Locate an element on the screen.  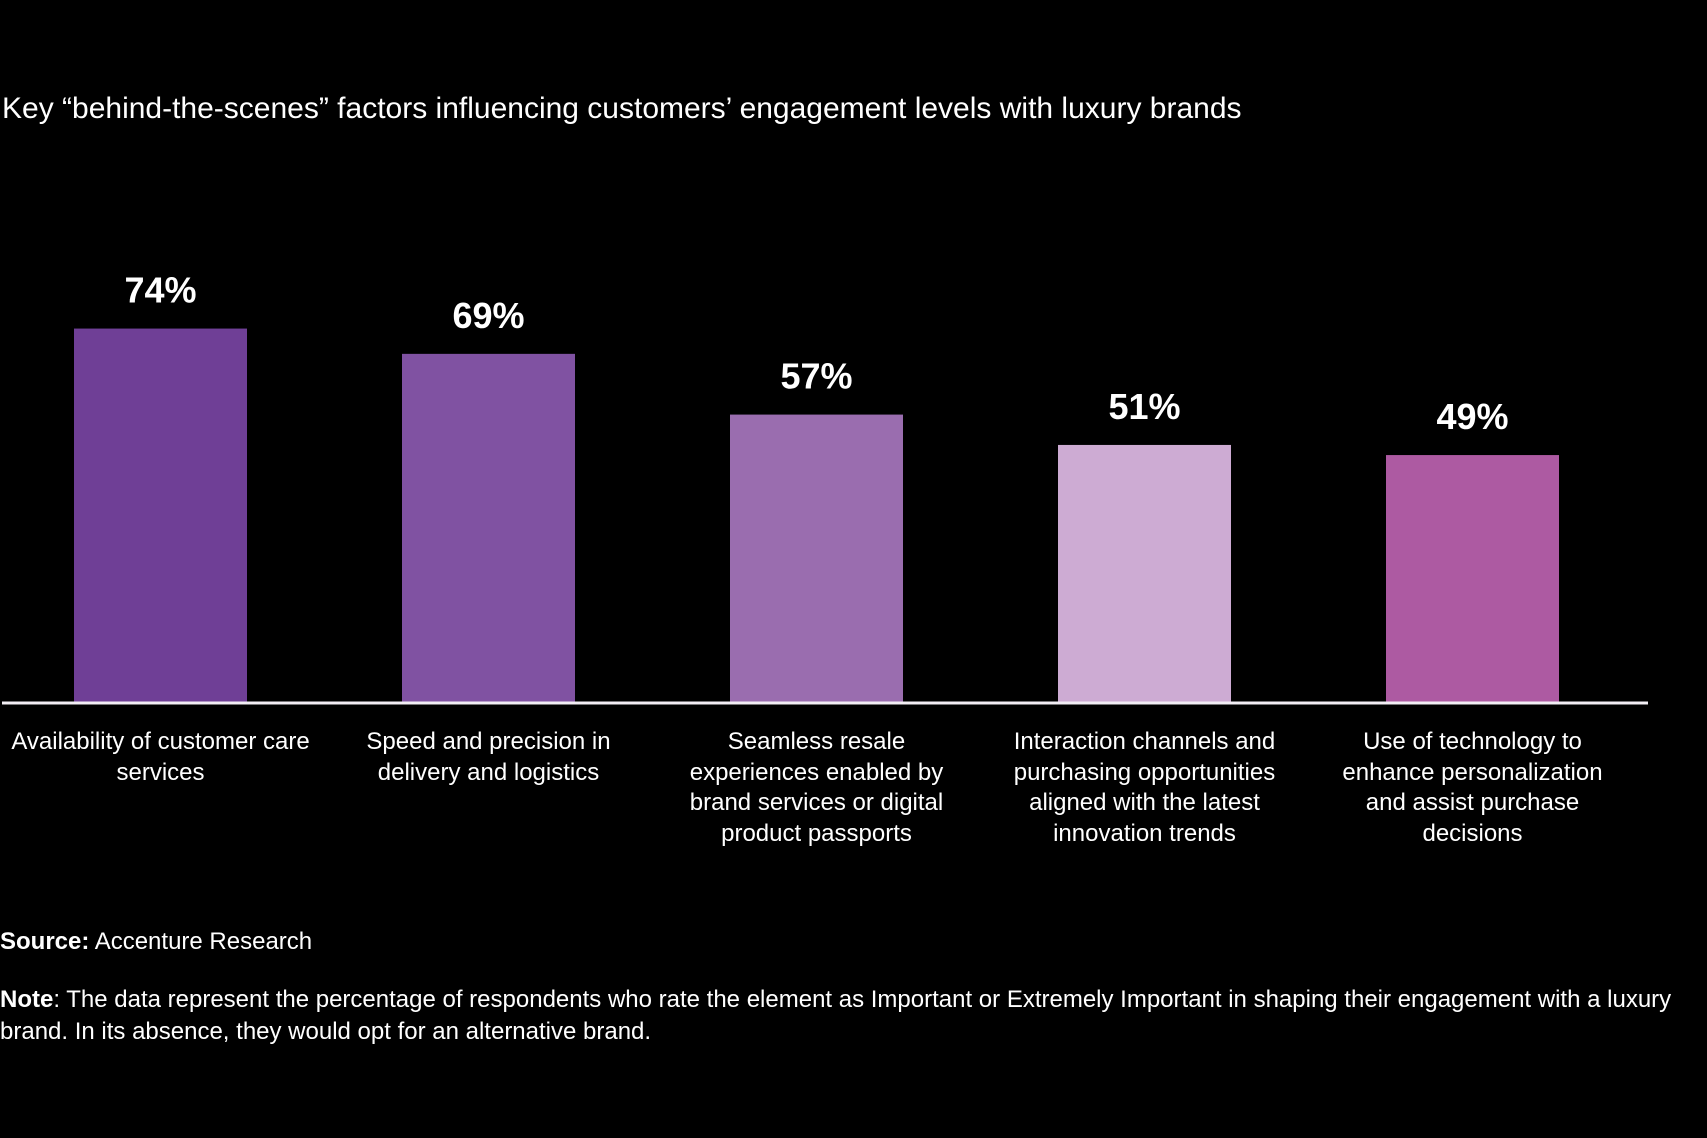
category-label: Availability of customer care services is located at coordinates (160, 757).